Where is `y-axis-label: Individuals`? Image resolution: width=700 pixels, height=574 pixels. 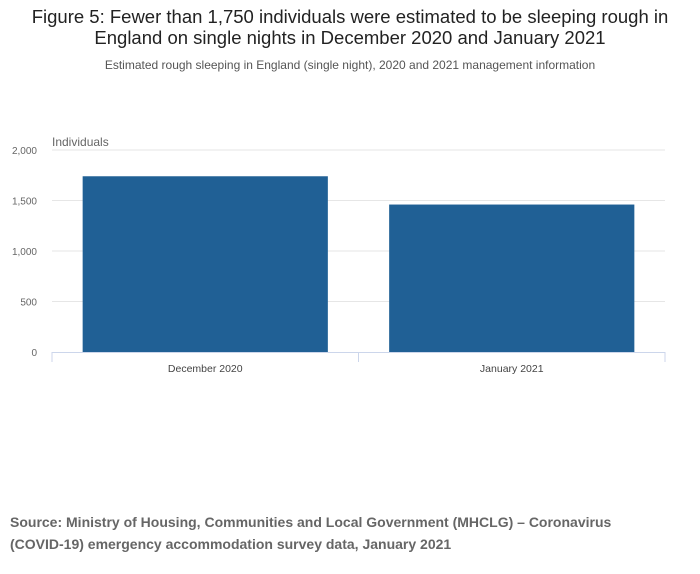 y-axis-label: Individuals is located at coordinates (80, 142).